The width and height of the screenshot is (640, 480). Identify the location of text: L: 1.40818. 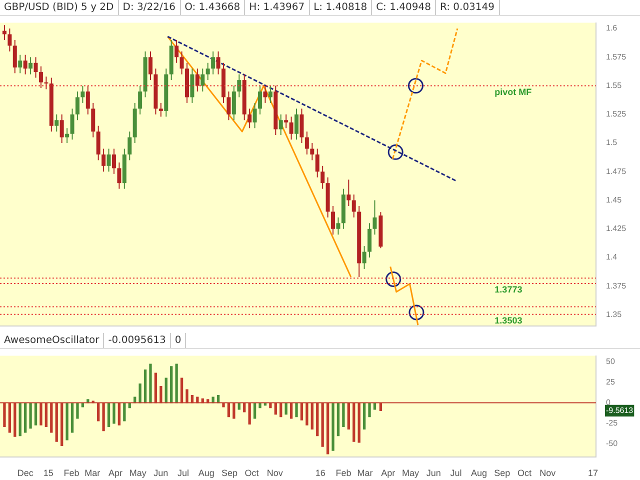
(341, 7).